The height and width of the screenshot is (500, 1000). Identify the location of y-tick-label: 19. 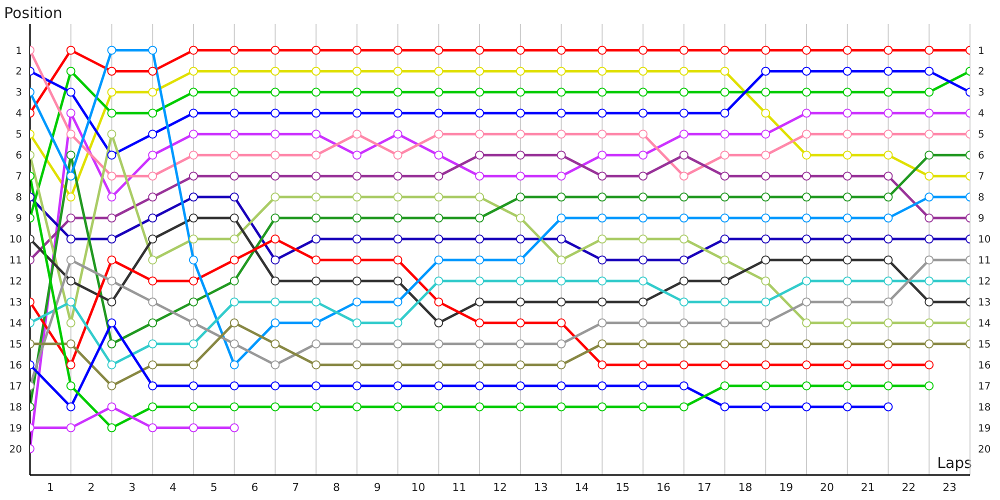
(15, 428).